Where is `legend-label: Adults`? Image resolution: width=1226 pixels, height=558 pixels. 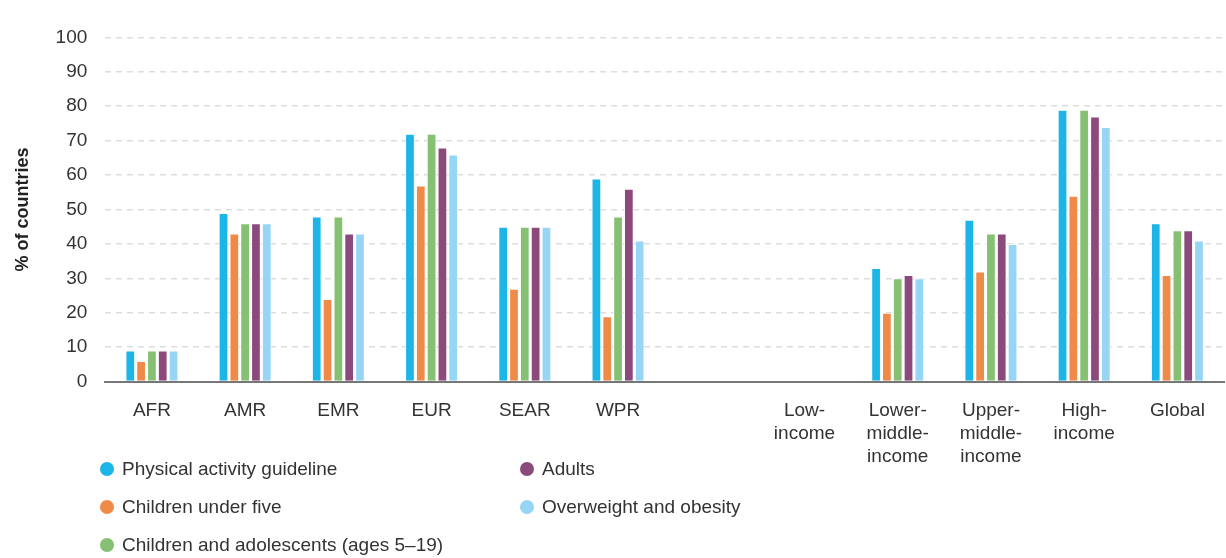 legend-label: Adults is located at coordinates (568, 469).